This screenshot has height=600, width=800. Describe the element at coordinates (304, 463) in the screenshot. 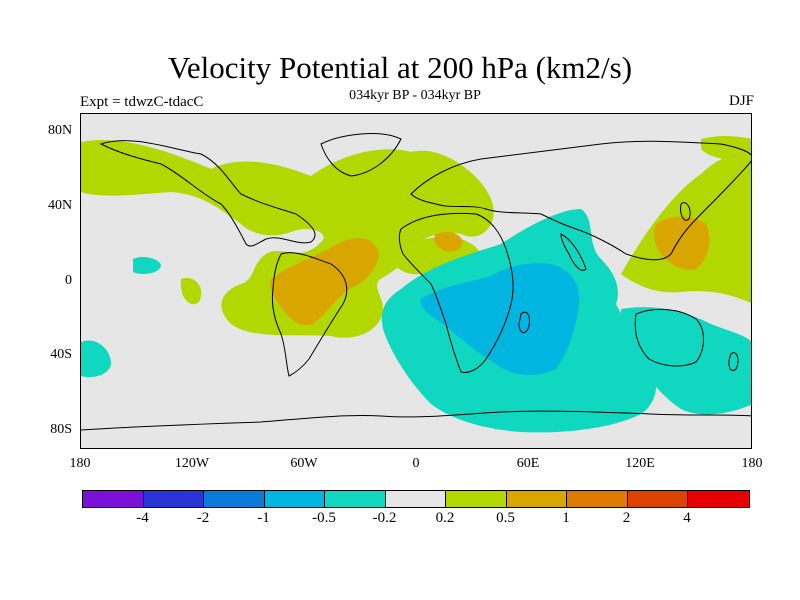

I see `lon-label: 60W` at that location.